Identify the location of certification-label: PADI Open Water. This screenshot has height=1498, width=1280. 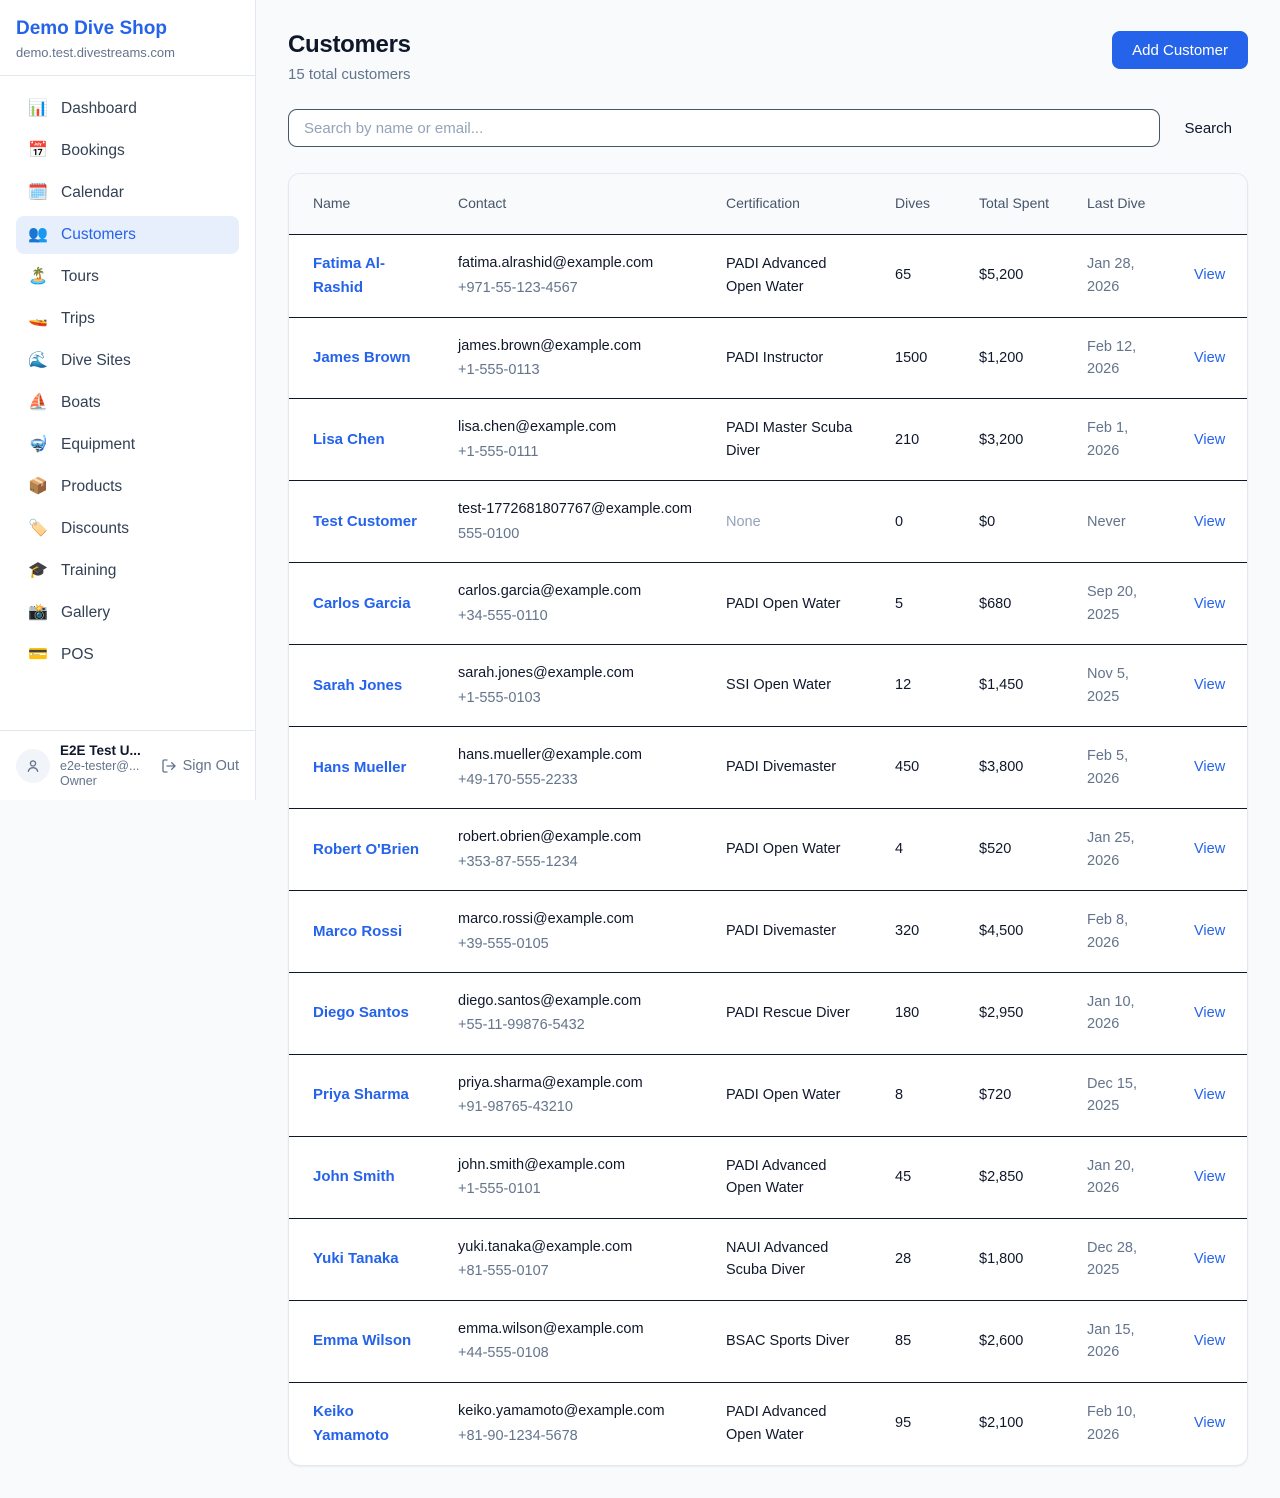
(783, 1095).